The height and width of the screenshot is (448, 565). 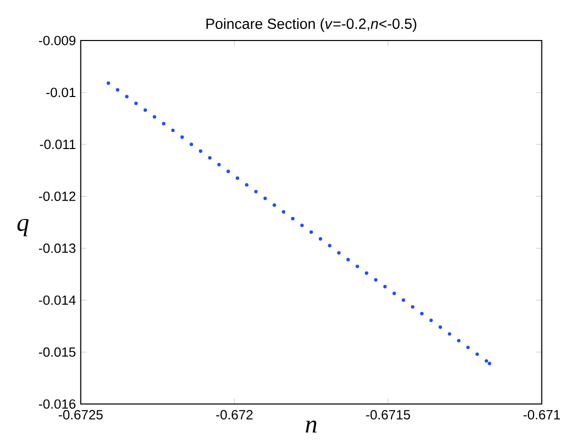 I want to click on y-tick-label: -0.012, so click(x=57, y=196).